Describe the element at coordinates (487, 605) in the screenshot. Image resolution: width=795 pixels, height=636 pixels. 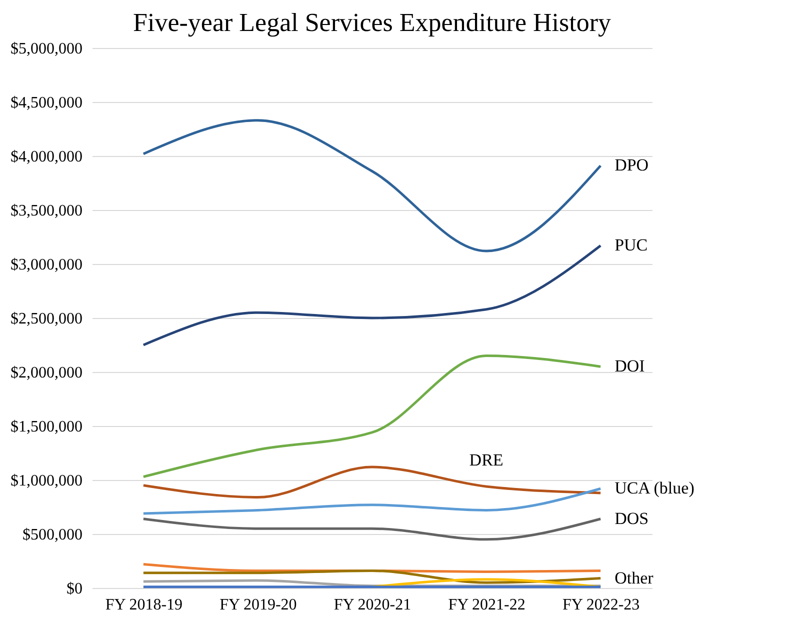
I see `x-tick-label: FY 2021-22` at that location.